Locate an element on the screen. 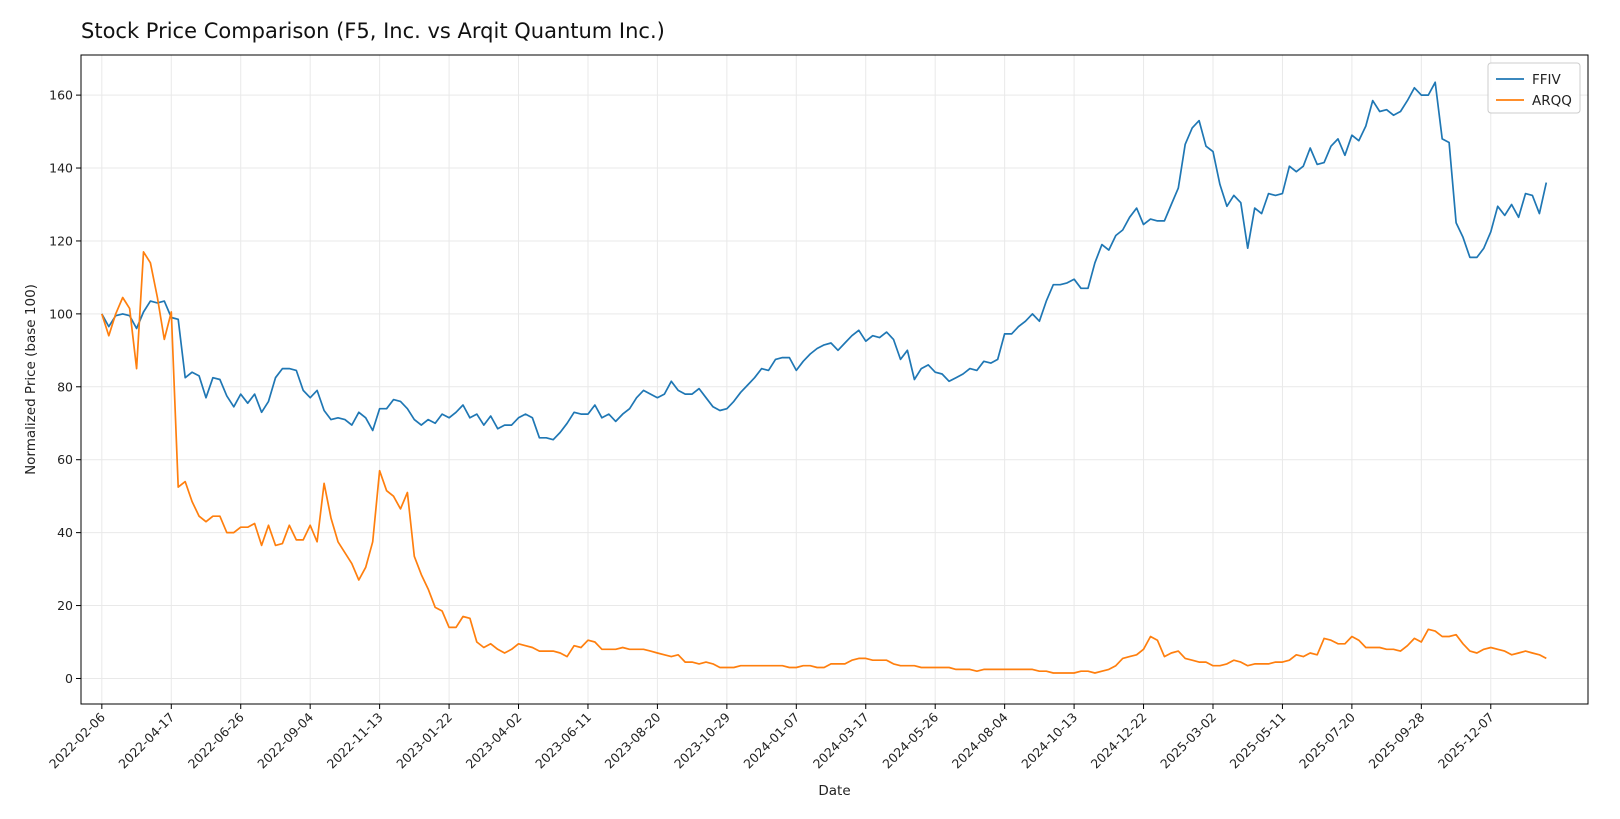 Image resolution: width=1620 pixels, height=819 pixels. x-tick-label: 2023-01-22 is located at coordinates (424, 741).